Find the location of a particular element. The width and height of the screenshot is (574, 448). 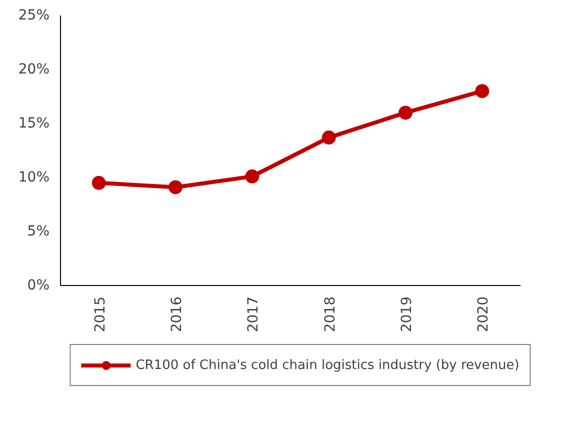

x-tick-label: 2020 is located at coordinates (484, 314).